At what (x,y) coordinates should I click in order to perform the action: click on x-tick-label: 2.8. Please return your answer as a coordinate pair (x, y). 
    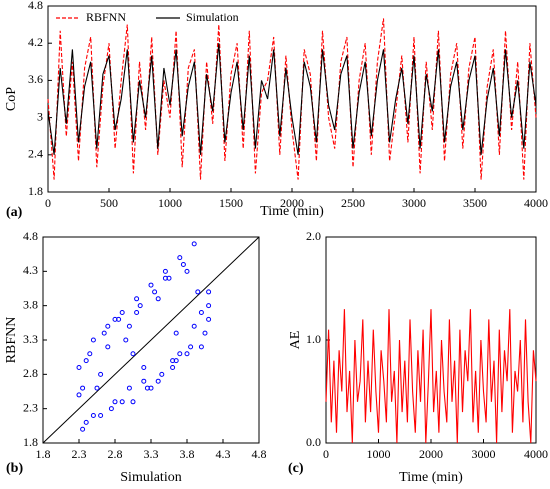
    Looking at the image, I should click on (115, 454).